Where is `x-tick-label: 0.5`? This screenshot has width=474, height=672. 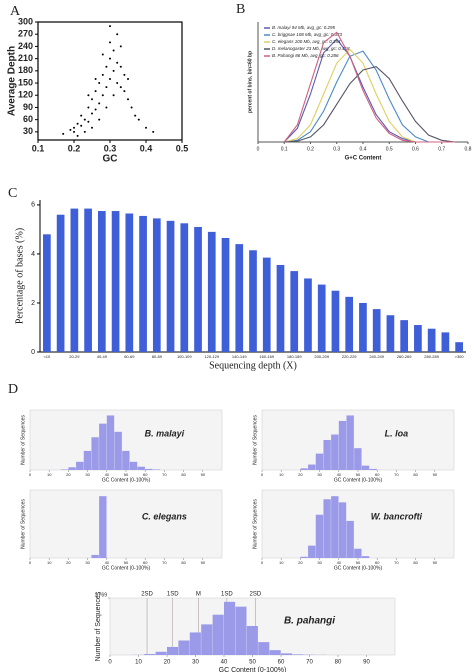 x-tick-label: 0.5 is located at coordinates (182, 148).